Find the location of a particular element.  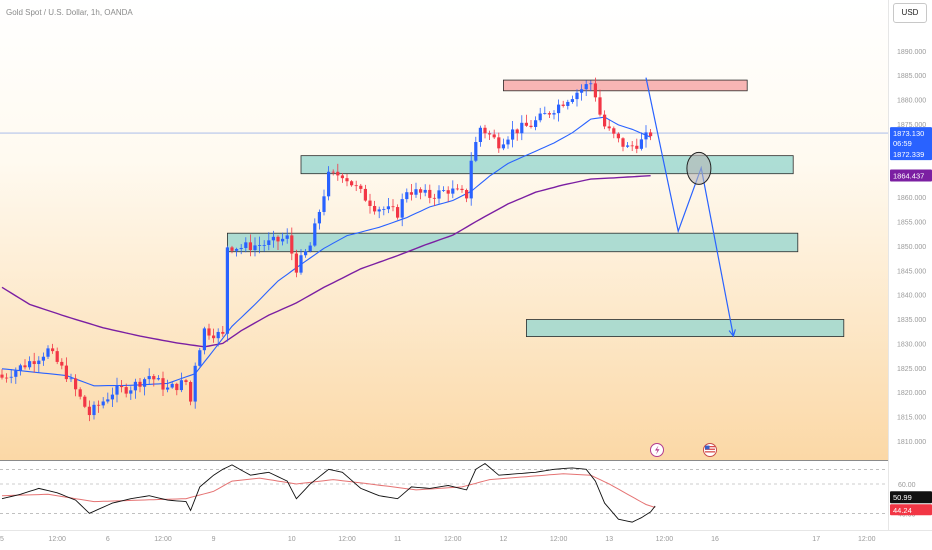

projection-arrowhead is located at coordinates (732, 333).